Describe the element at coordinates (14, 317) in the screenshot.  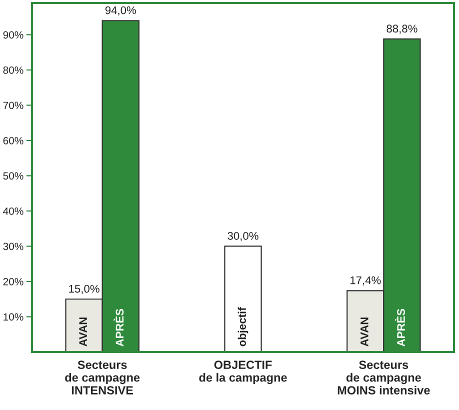
I see `y-tick-label: 10%` at that location.